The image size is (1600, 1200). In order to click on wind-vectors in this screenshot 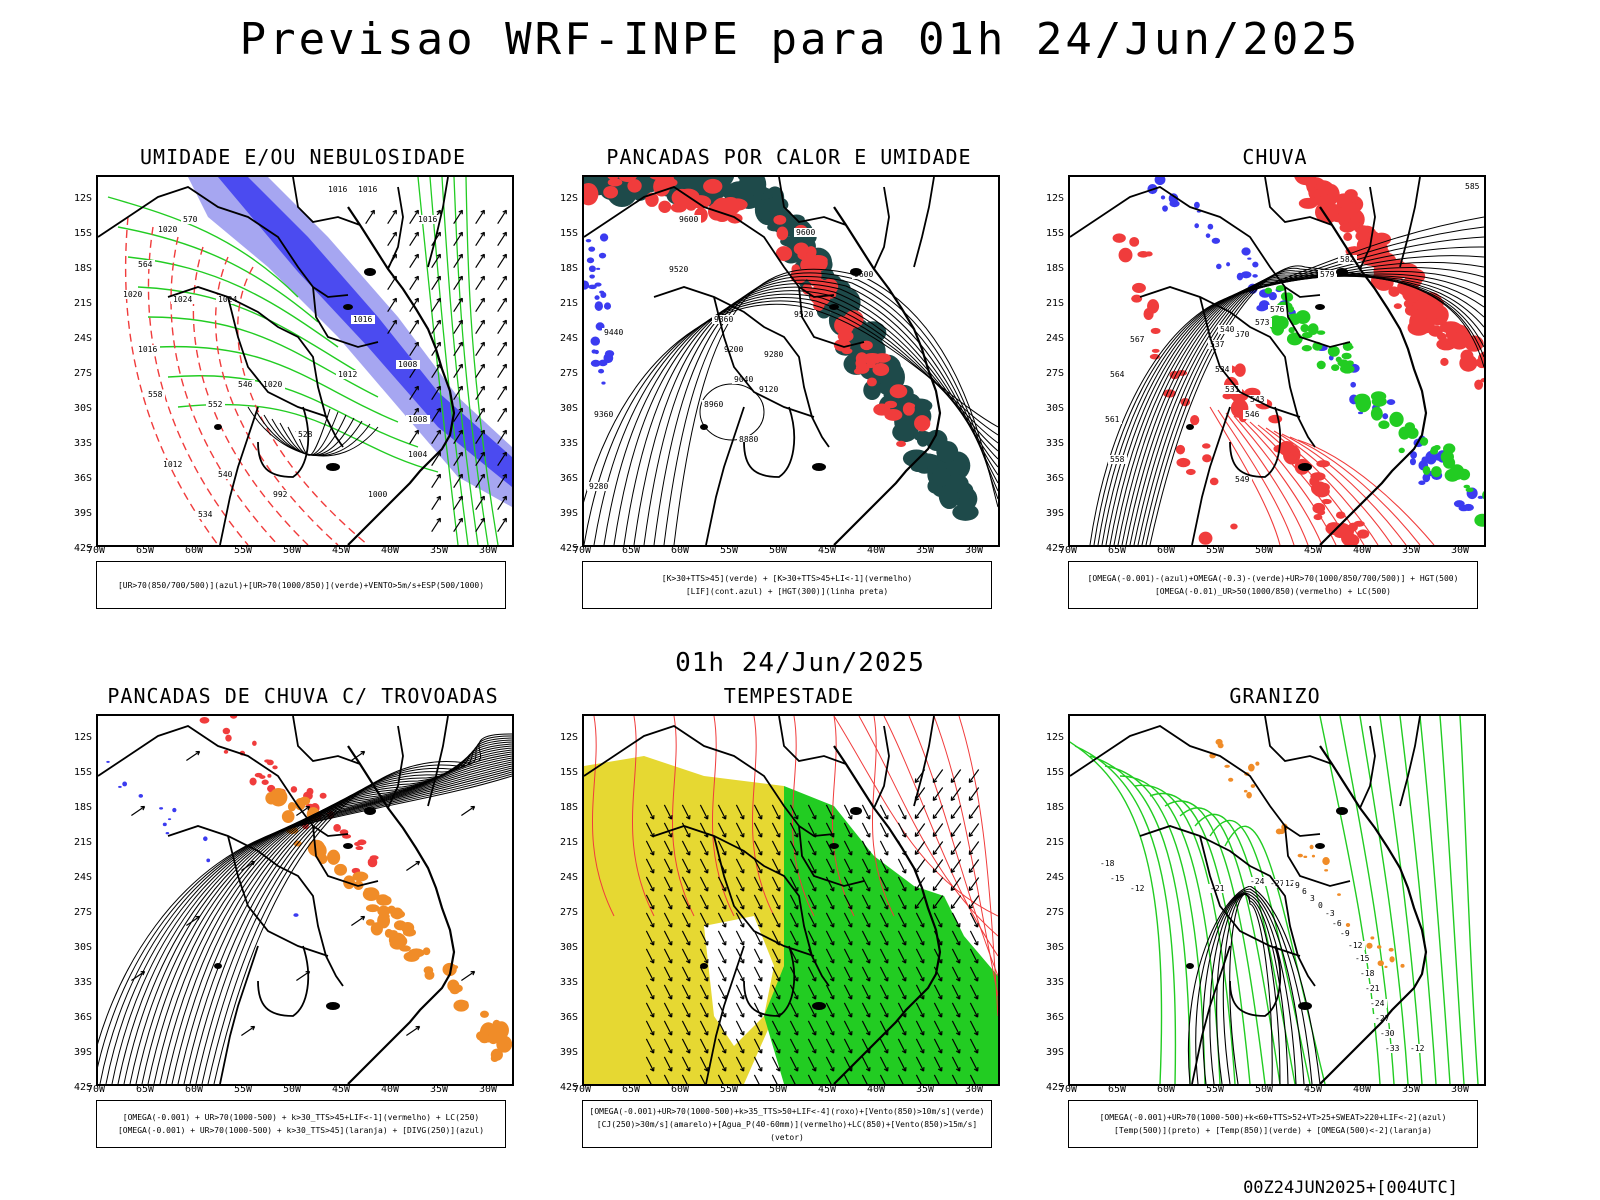, I will do `click(812, 926)`.